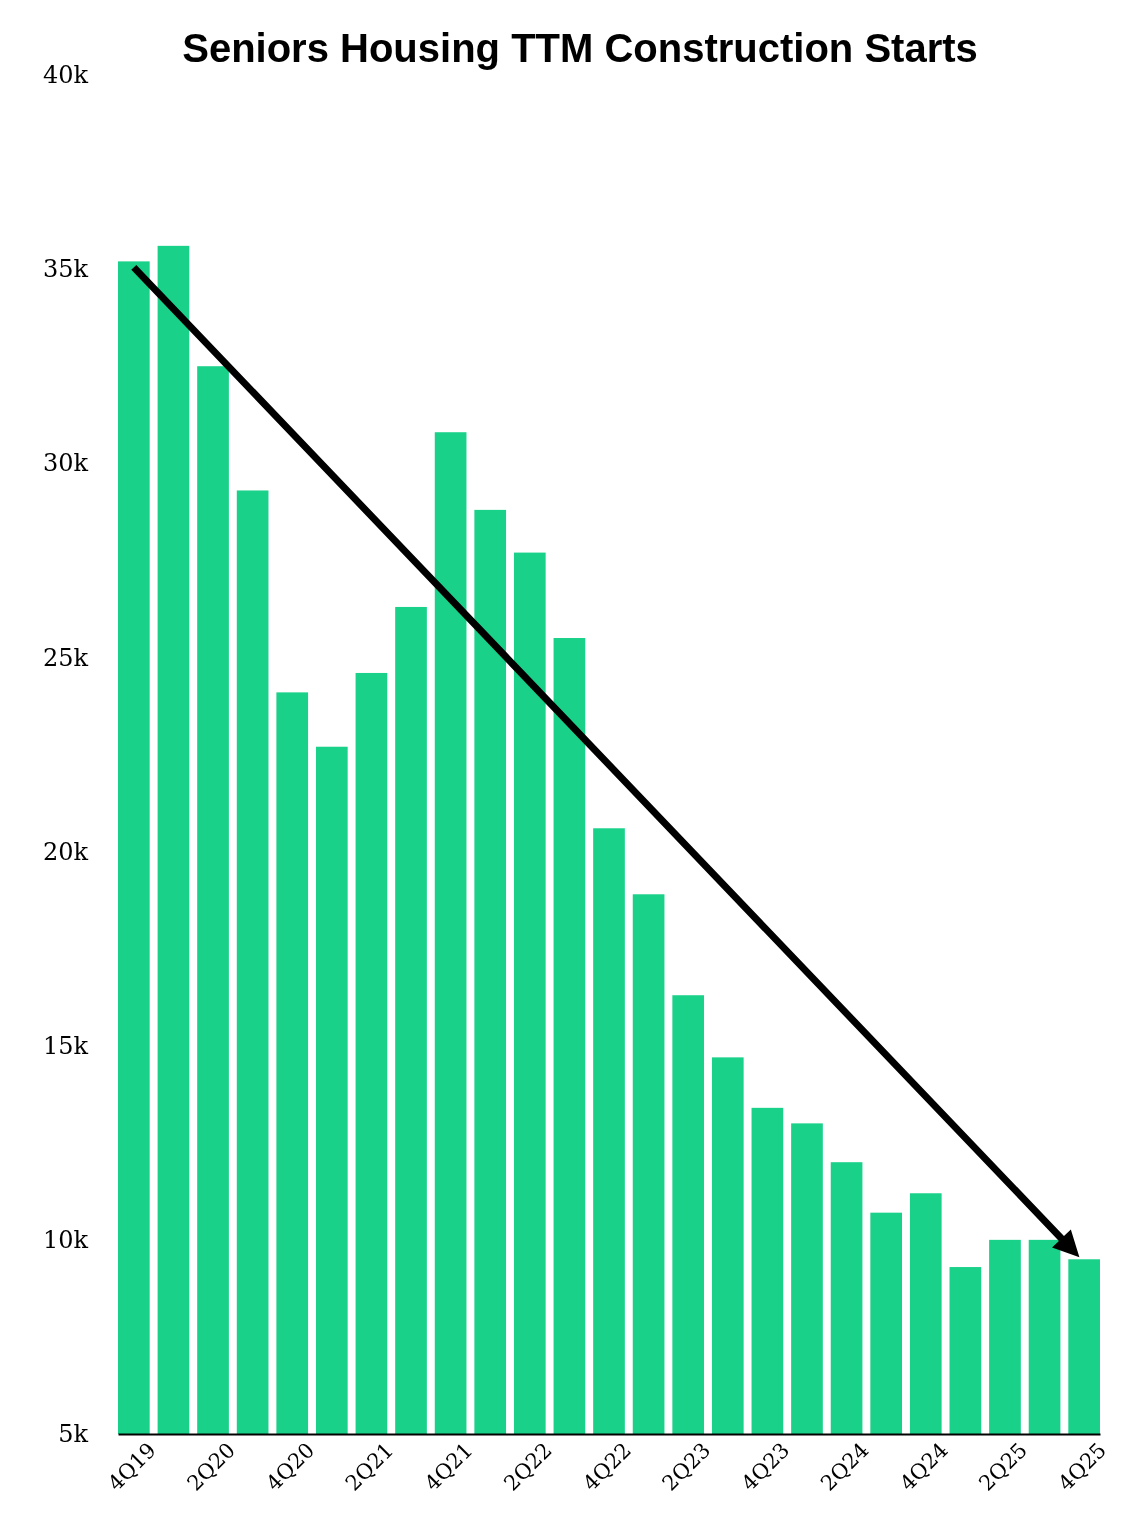 The width and height of the screenshot is (1123, 1532). What do you see at coordinates (580, 48) in the screenshot?
I see `chart-title: Seniors Housing TTM Construction Starts` at bounding box center [580, 48].